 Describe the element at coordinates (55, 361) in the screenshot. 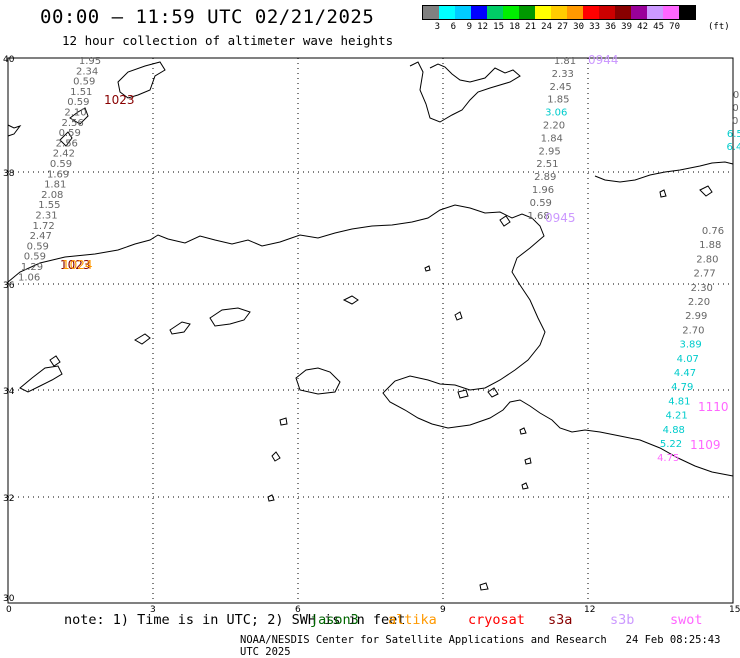

I see `island-west-islet` at that location.